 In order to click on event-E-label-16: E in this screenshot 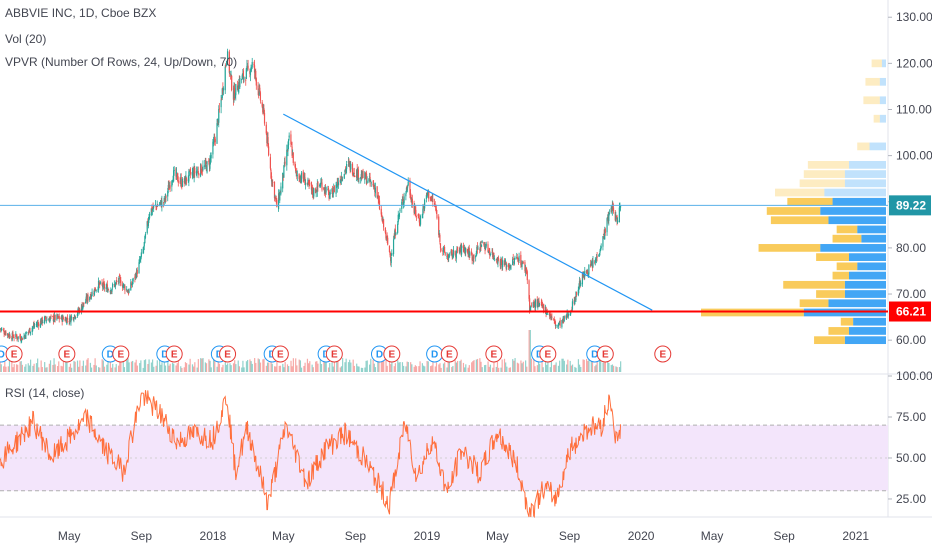, I will do `click(449, 355)`.